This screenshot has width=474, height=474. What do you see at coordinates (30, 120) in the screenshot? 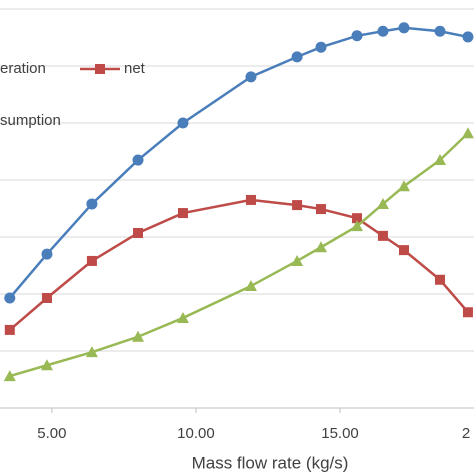
I see `legend-label: sumption` at bounding box center [30, 120].